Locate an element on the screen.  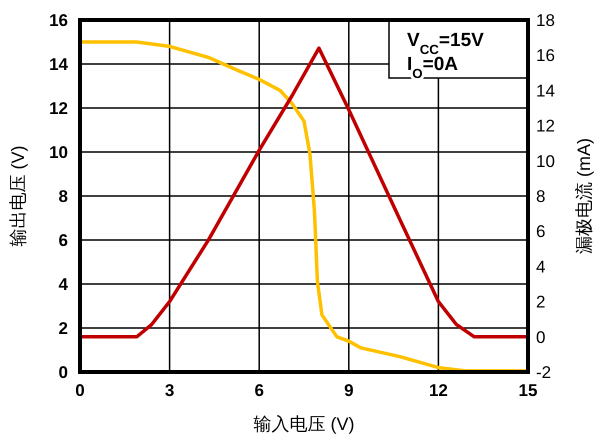
y2-tick-label: 6 is located at coordinates (541, 232).